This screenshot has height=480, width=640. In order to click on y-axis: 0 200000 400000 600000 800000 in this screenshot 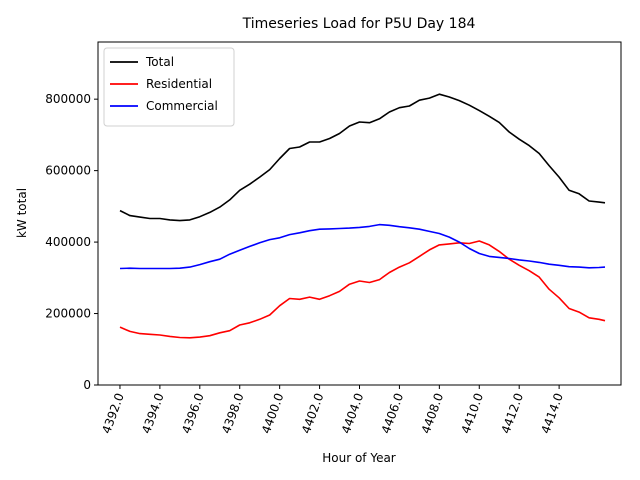, I will do `click(71, 242)`.